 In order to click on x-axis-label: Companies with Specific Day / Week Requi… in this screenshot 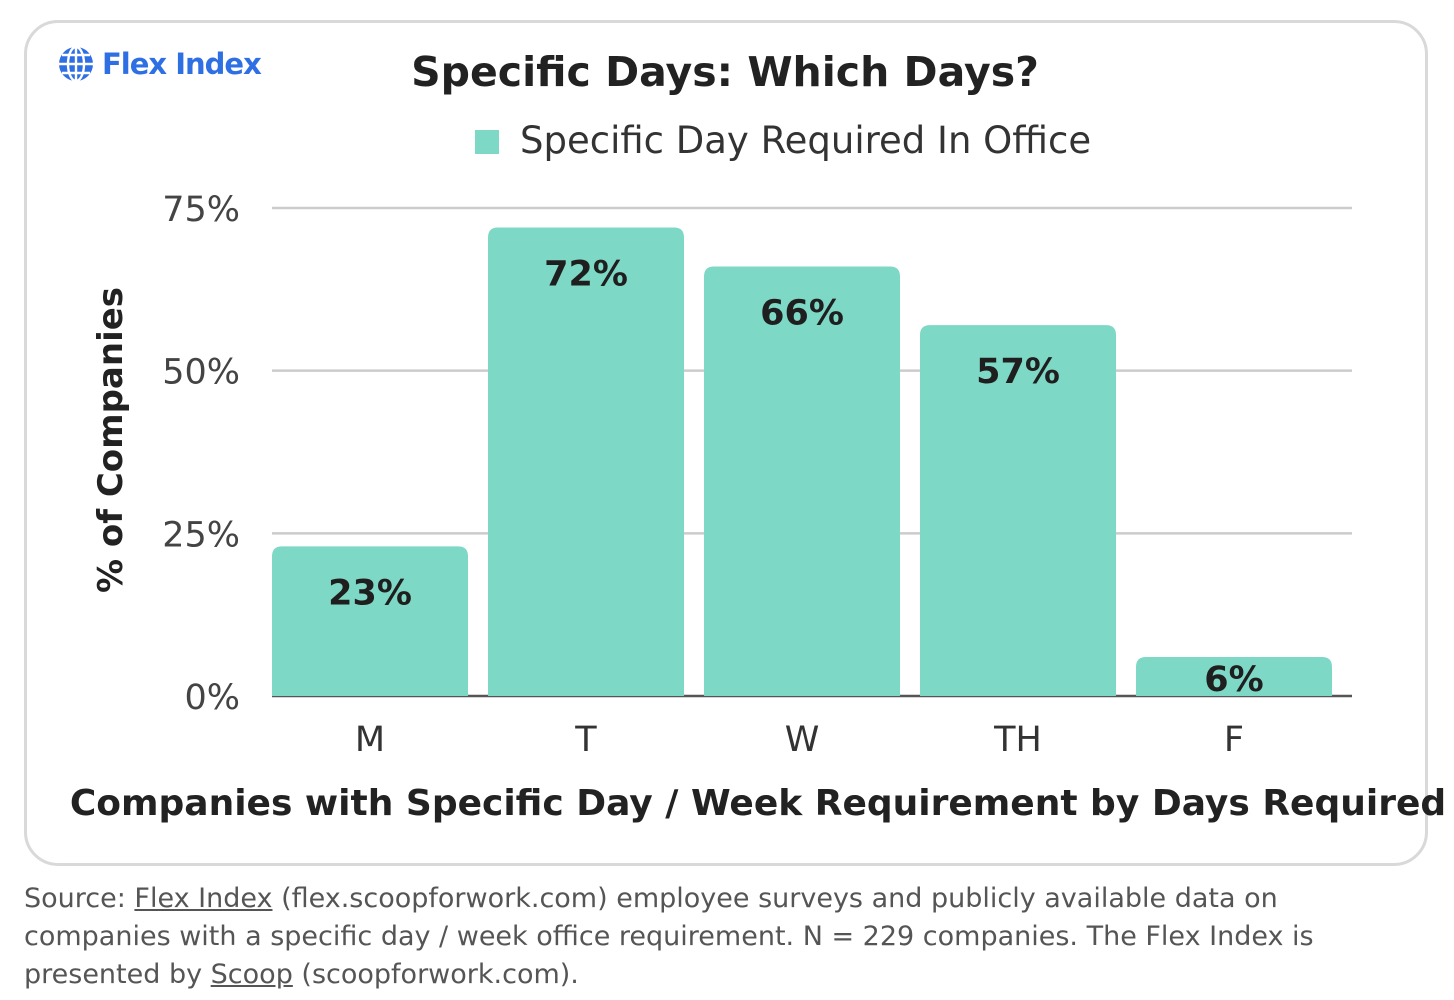, I will do `click(758, 803)`.